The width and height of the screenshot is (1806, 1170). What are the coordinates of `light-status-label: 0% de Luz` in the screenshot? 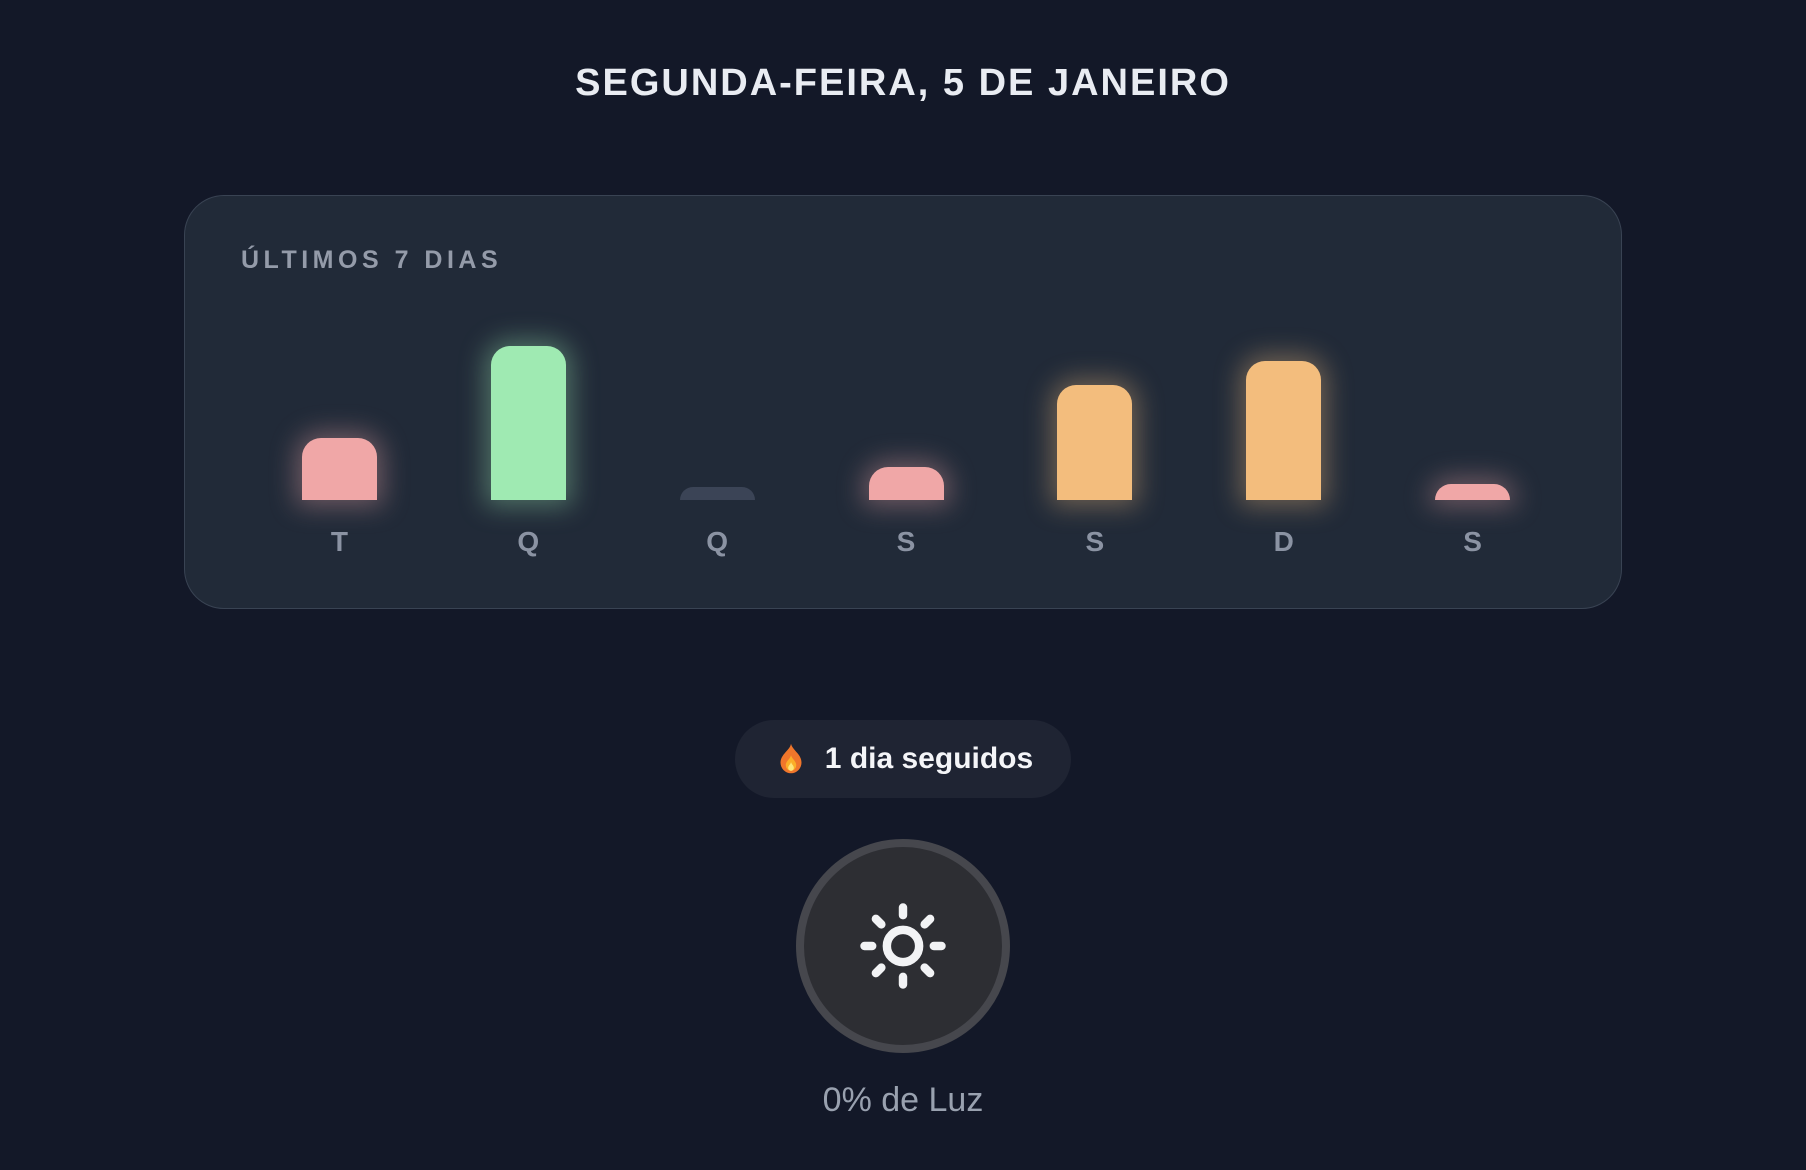 It's located at (903, 1100).